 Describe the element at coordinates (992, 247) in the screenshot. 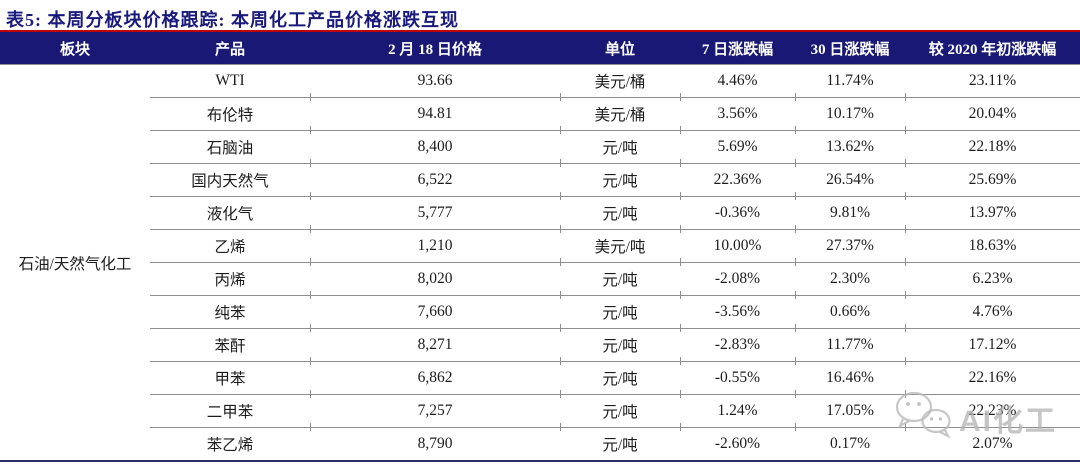

I see `cell-chg-ytd: 18.63%` at that location.